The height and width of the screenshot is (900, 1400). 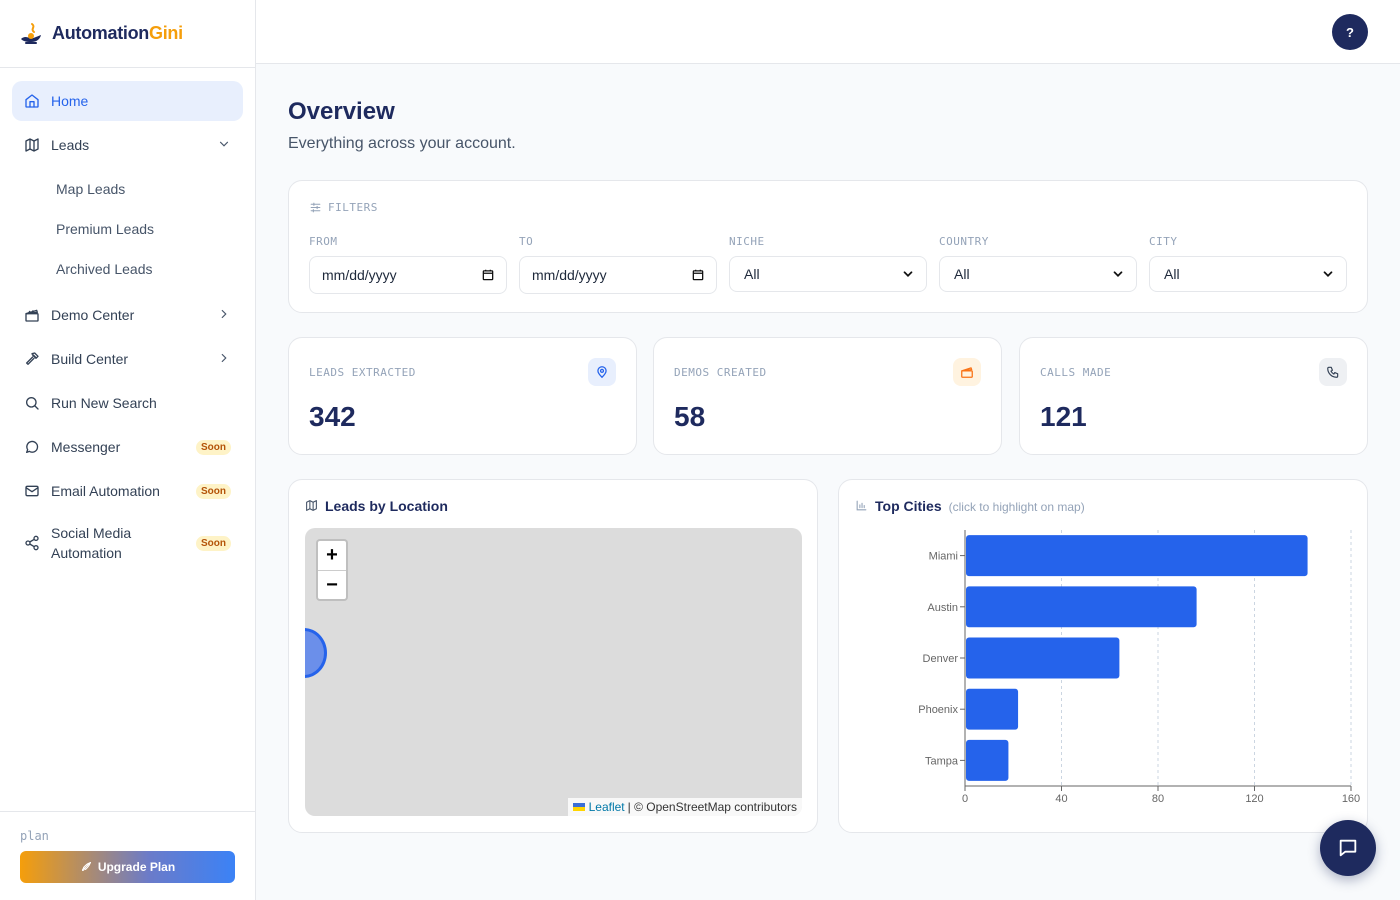 I want to click on bar-phoenix, so click(x=992, y=709).